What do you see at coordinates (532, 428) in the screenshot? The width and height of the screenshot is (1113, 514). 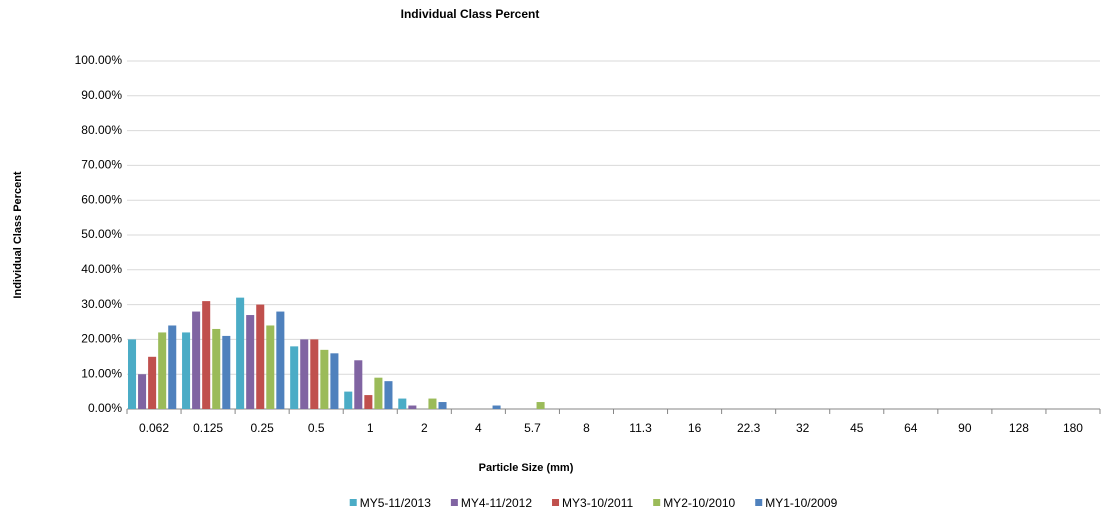 I see `x-tick-label: 5.7` at bounding box center [532, 428].